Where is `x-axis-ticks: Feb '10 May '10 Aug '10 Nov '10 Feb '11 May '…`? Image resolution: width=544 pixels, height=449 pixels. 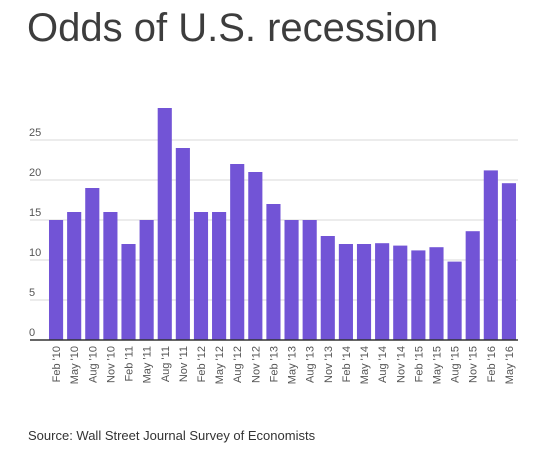 x-axis-ticks: Feb '10 May '10 Aug '10 Nov '10 Feb '11 May '… is located at coordinates (283, 365).